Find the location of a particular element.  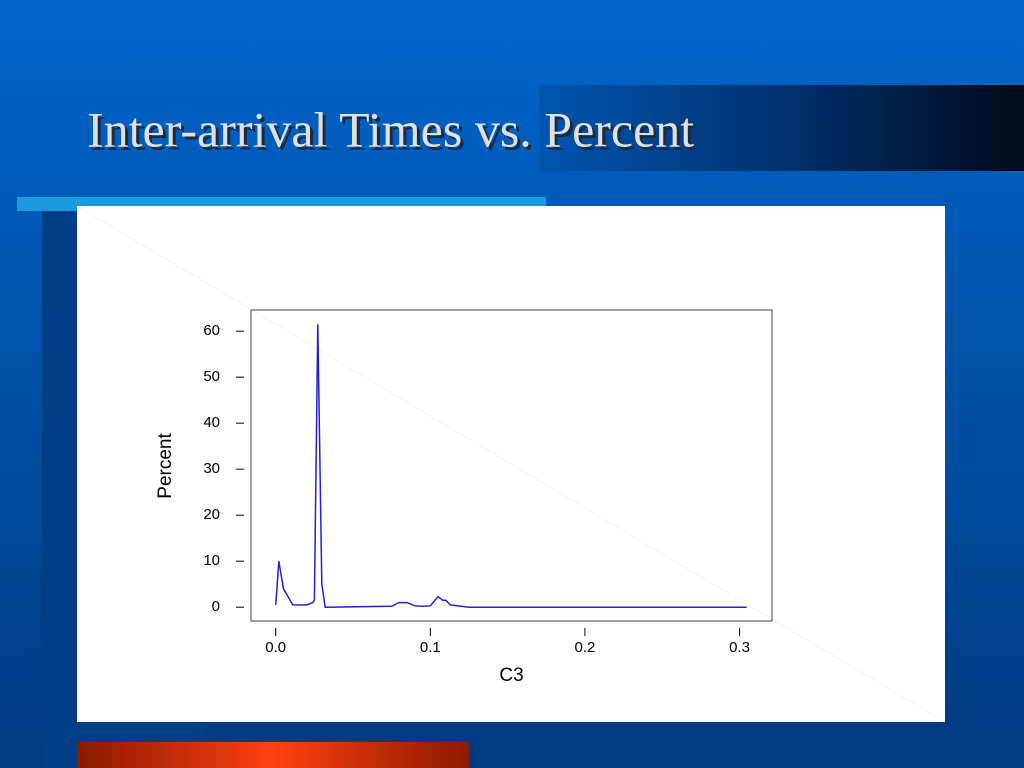

x-tick-label: 0.1 is located at coordinates (430, 647).